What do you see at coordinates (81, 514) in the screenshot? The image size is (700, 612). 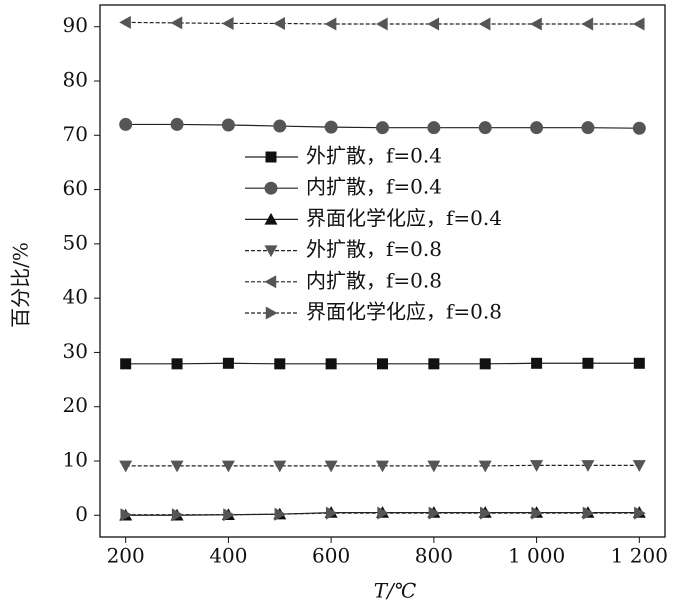 I see `y-tick-label: 0` at bounding box center [81, 514].